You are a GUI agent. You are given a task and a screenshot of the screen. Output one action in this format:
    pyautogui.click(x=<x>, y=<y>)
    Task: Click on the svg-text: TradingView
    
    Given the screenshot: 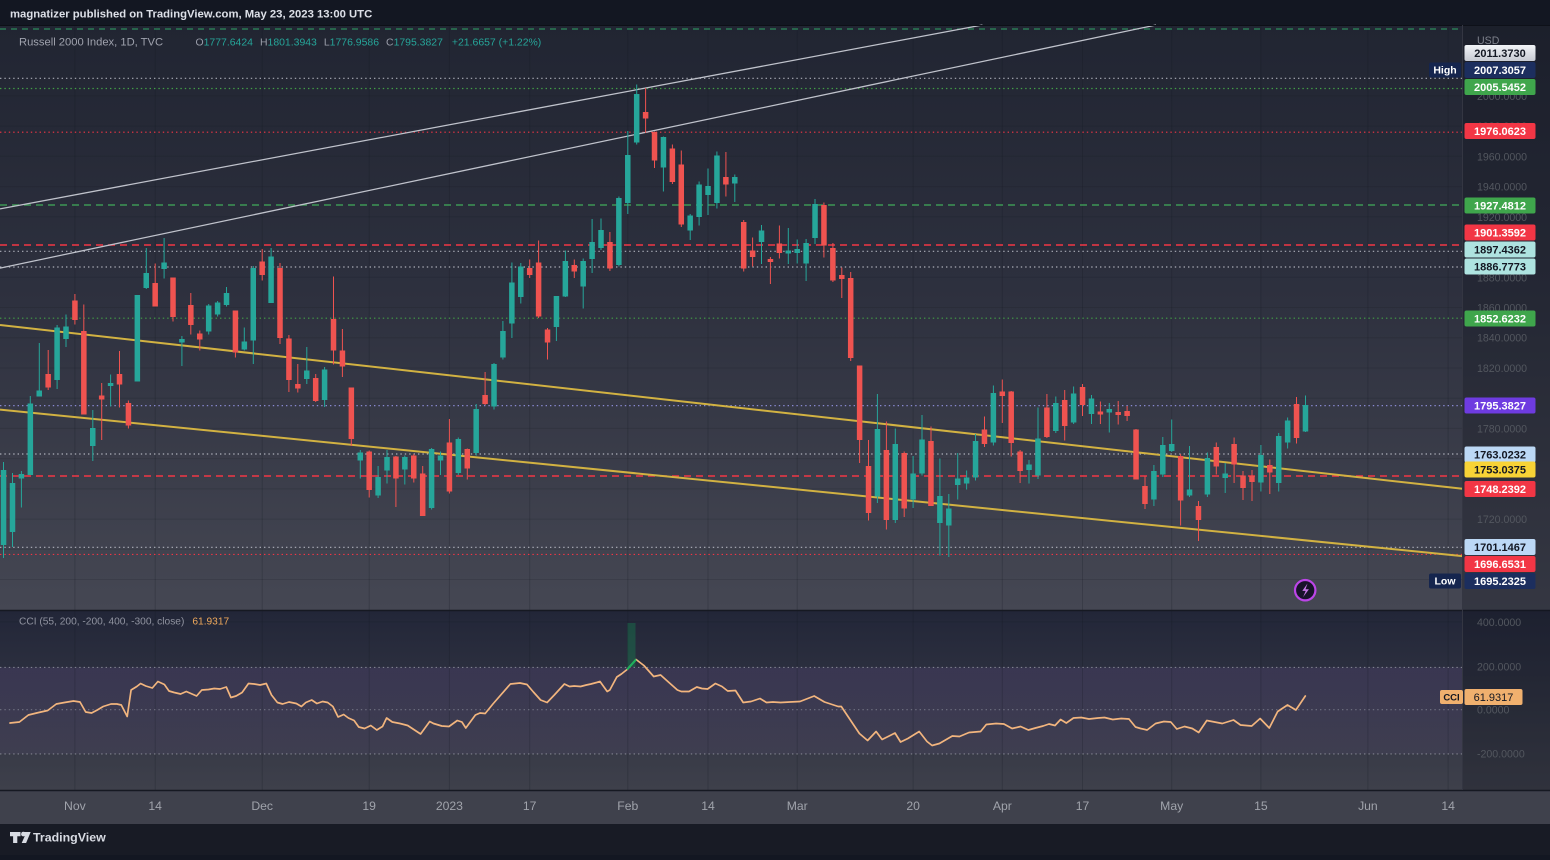 What is the action you would take?
    pyautogui.click(x=69, y=838)
    